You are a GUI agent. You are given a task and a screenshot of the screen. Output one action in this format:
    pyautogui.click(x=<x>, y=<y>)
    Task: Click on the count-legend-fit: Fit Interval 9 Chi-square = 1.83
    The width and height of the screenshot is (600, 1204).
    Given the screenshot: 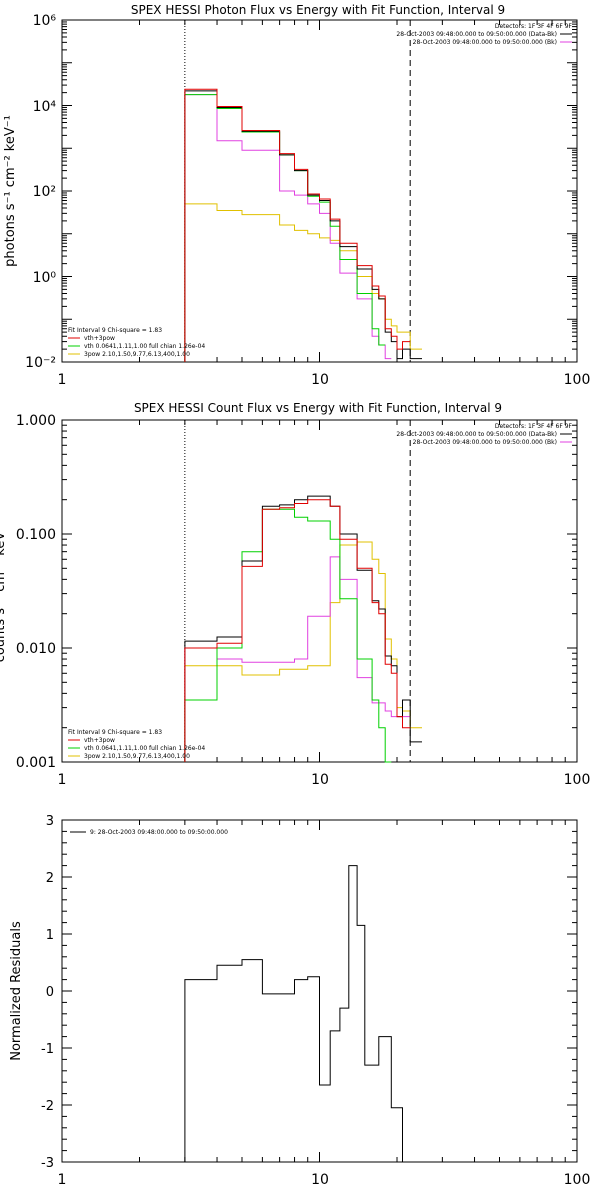 What is the action you would take?
    pyautogui.click(x=115, y=732)
    